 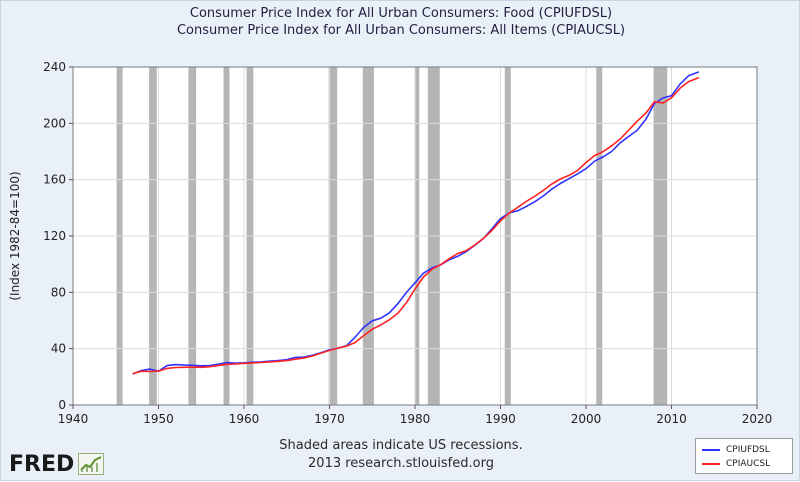 I want to click on legend-swatch-food, so click(x=711, y=450).